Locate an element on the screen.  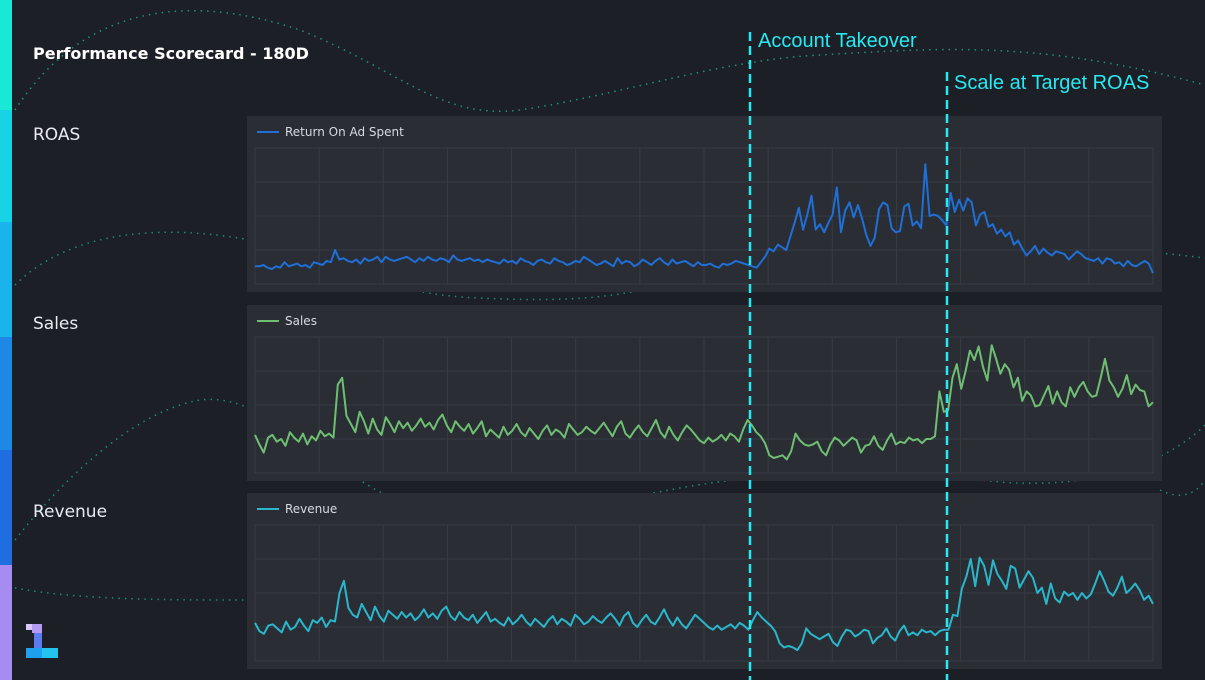
brand-logo-icon is located at coordinates (42, 641).